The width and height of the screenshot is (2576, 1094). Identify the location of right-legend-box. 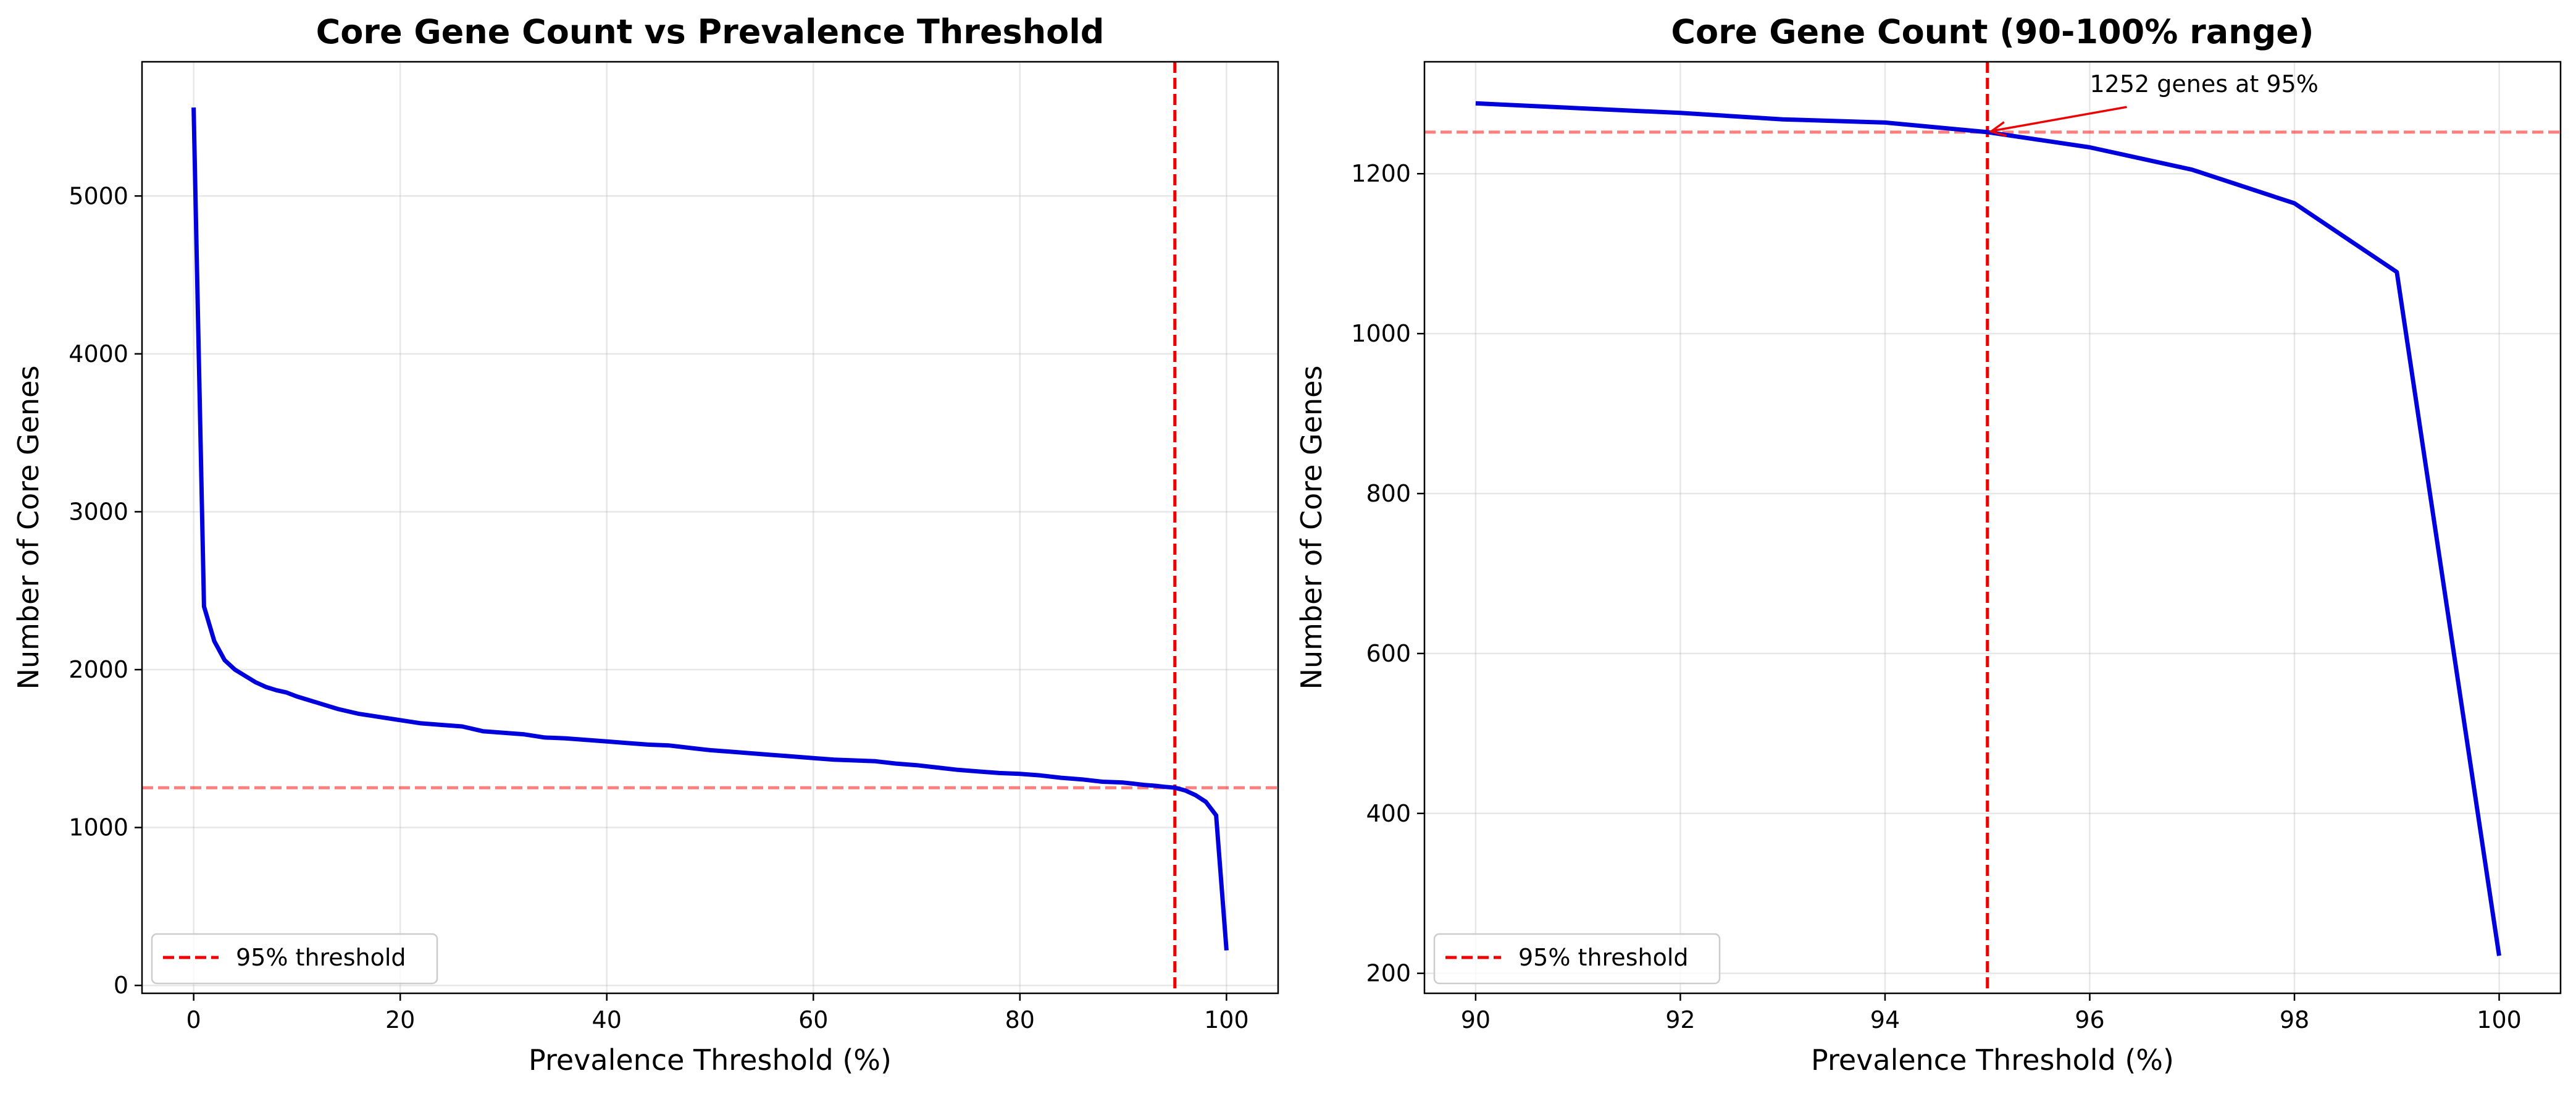
(1577, 959).